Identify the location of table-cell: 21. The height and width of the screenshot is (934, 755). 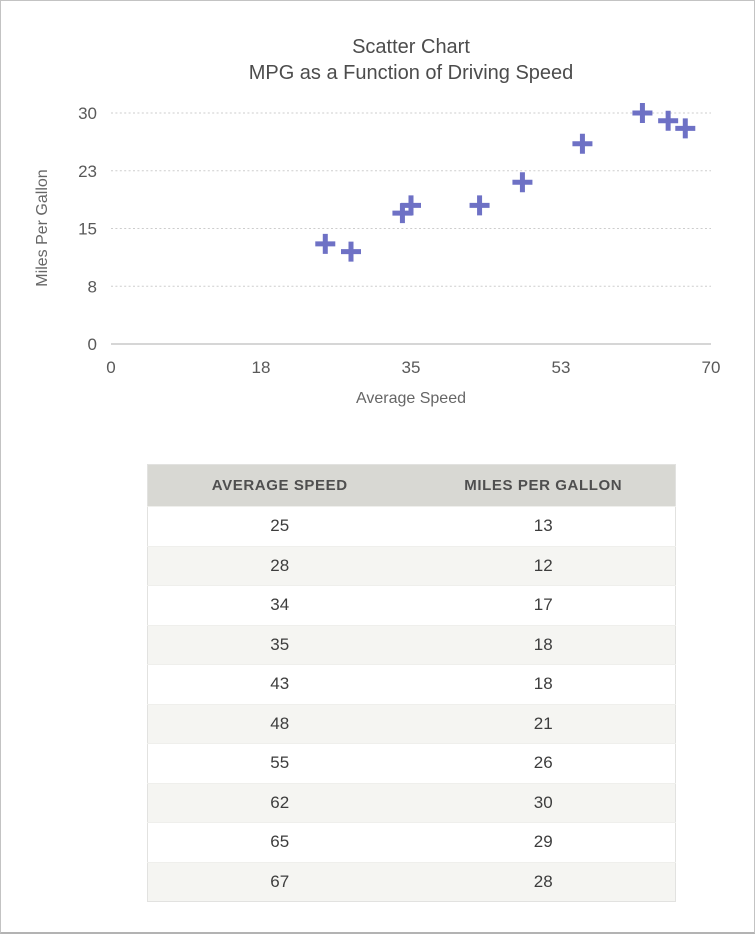
(543, 723).